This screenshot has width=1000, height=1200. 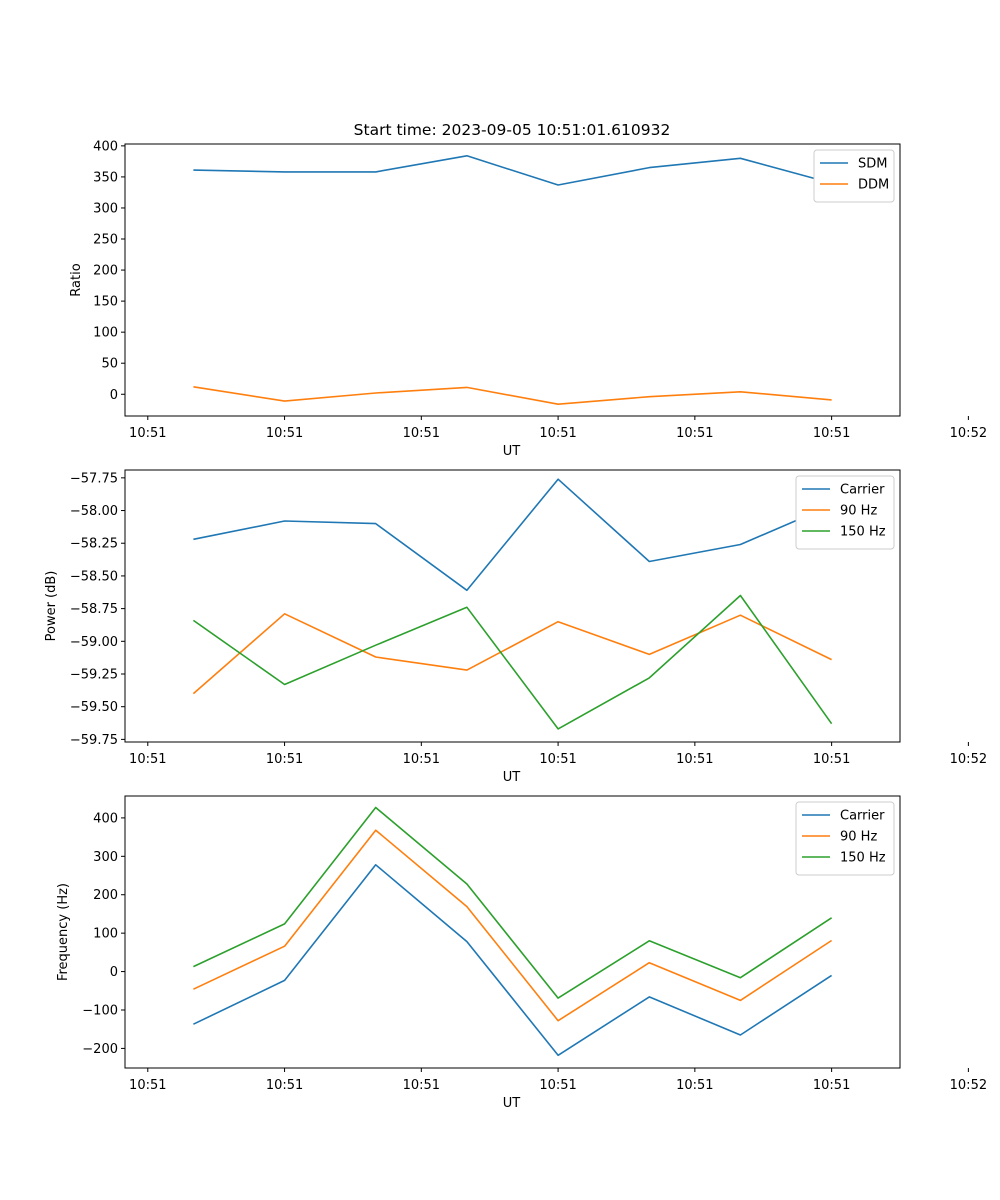 What do you see at coordinates (94, 544) in the screenshot?
I see `y-tick-label: −58.25` at bounding box center [94, 544].